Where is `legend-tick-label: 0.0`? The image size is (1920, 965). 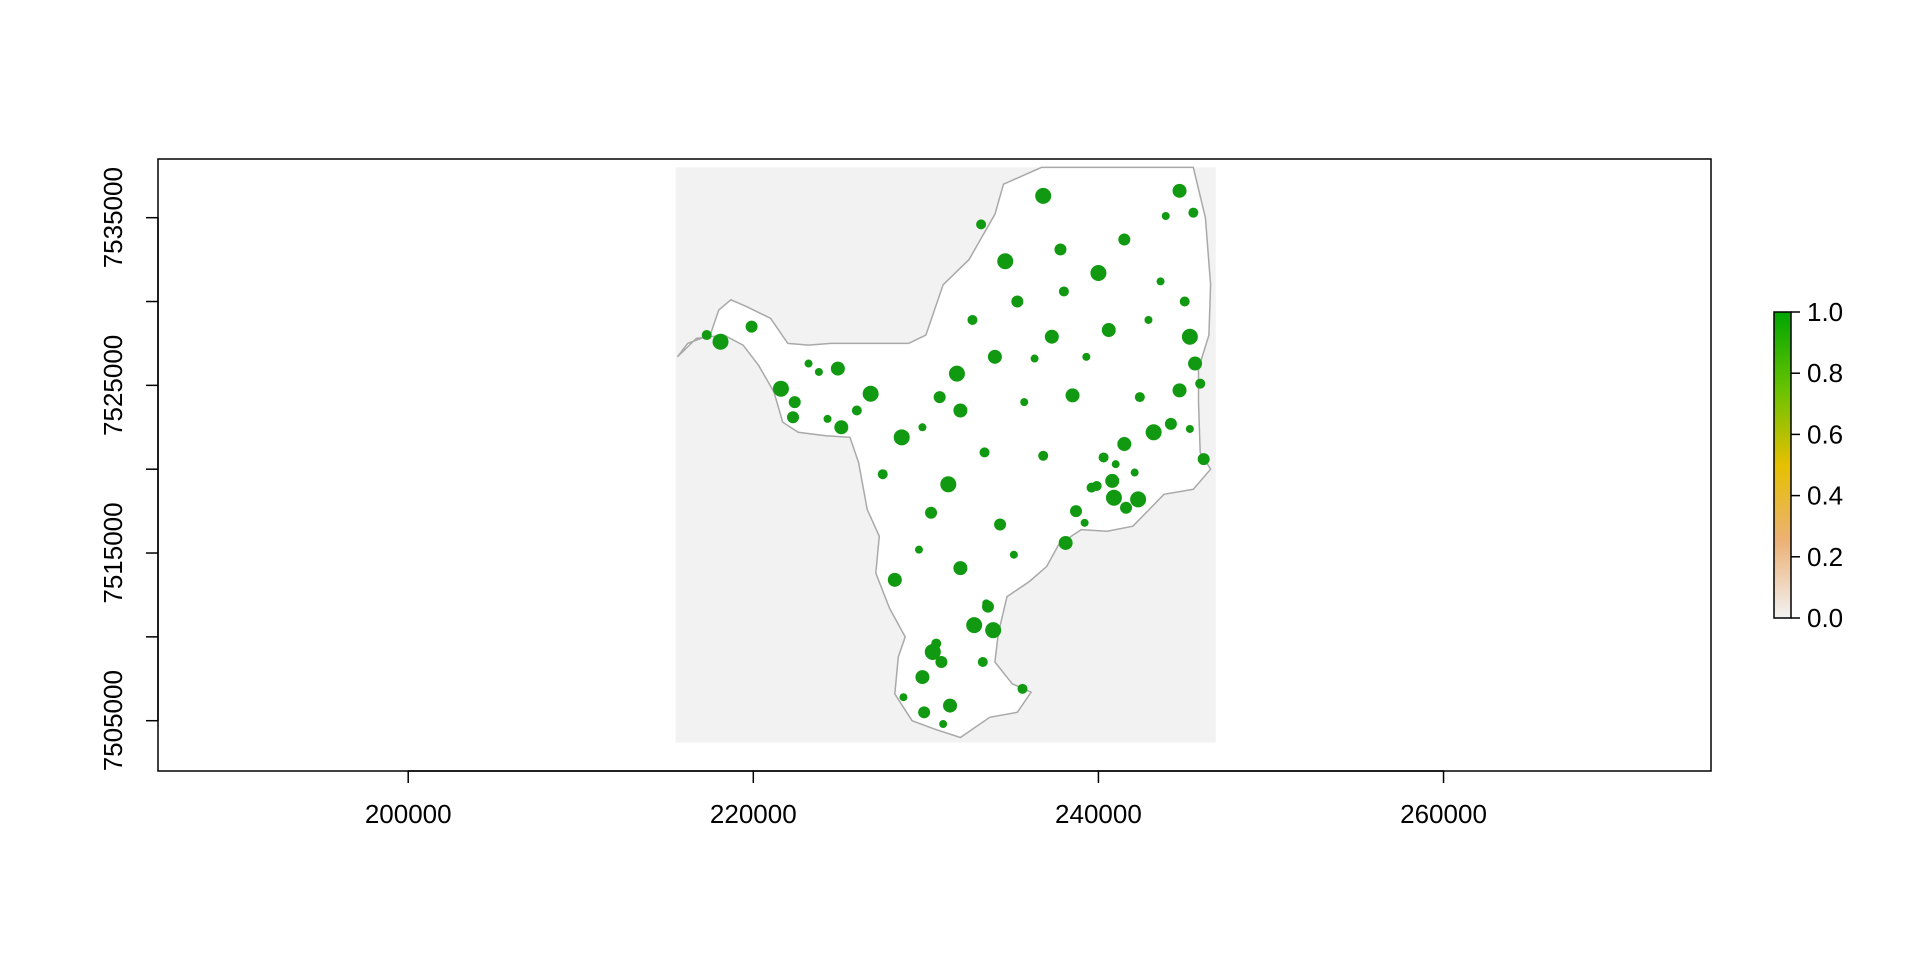
legend-tick-label: 0.0 is located at coordinates (1825, 618).